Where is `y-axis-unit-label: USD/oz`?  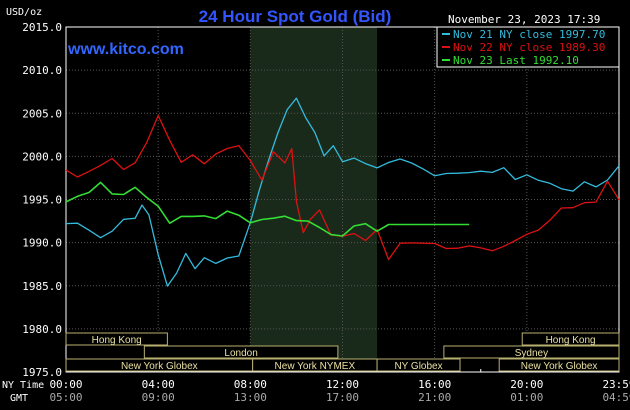
y-axis-unit-label: USD/oz is located at coordinates (24, 12).